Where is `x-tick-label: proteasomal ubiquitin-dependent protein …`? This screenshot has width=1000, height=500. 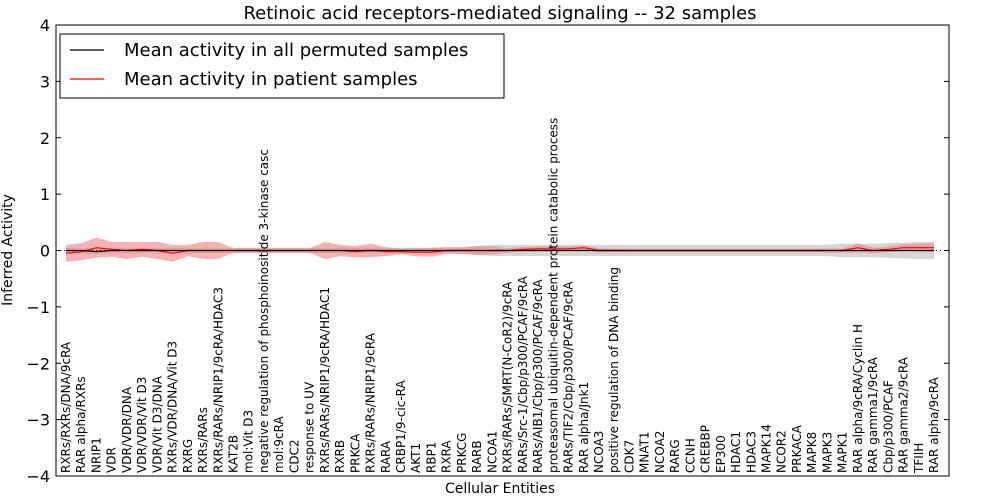
x-tick-label: proteasomal ubiquitin-dependent protein … is located at coordinates (553, 295).